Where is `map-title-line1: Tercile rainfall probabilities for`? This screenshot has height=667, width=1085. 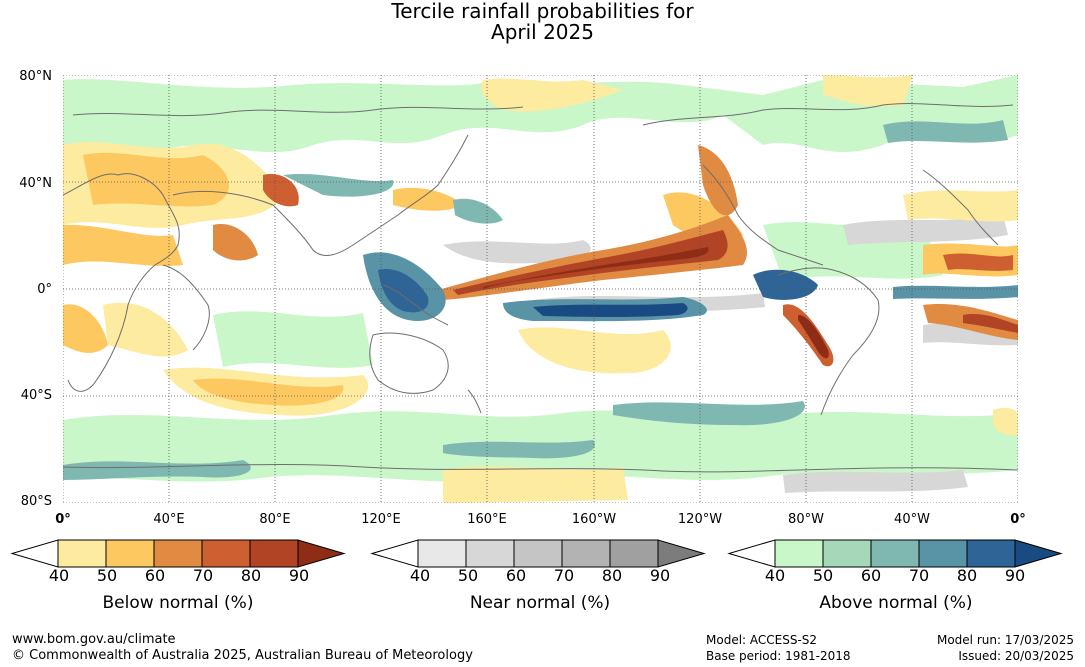
map-title-line1: Tercile rainfall probabilities for is located at coordinates (542, 11).